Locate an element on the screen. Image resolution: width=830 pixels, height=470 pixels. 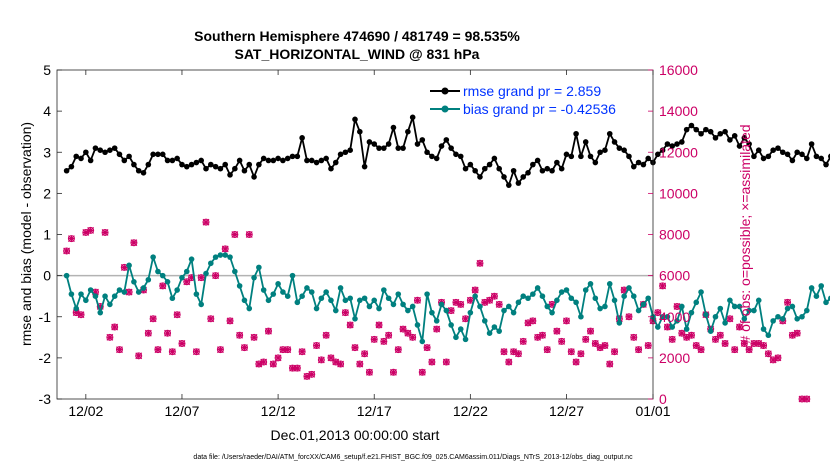
y-right-tick-label: 16000 is located at coordinates (678, 70).